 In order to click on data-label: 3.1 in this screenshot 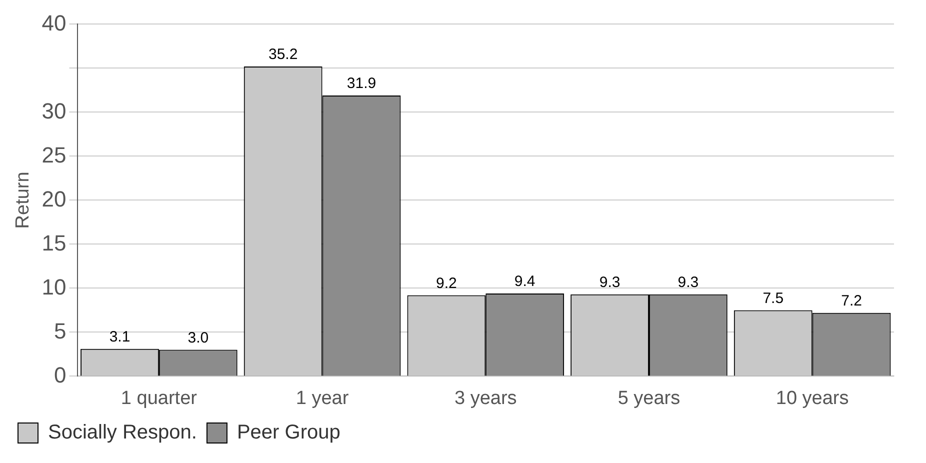, I will do `click(119, 337)`.